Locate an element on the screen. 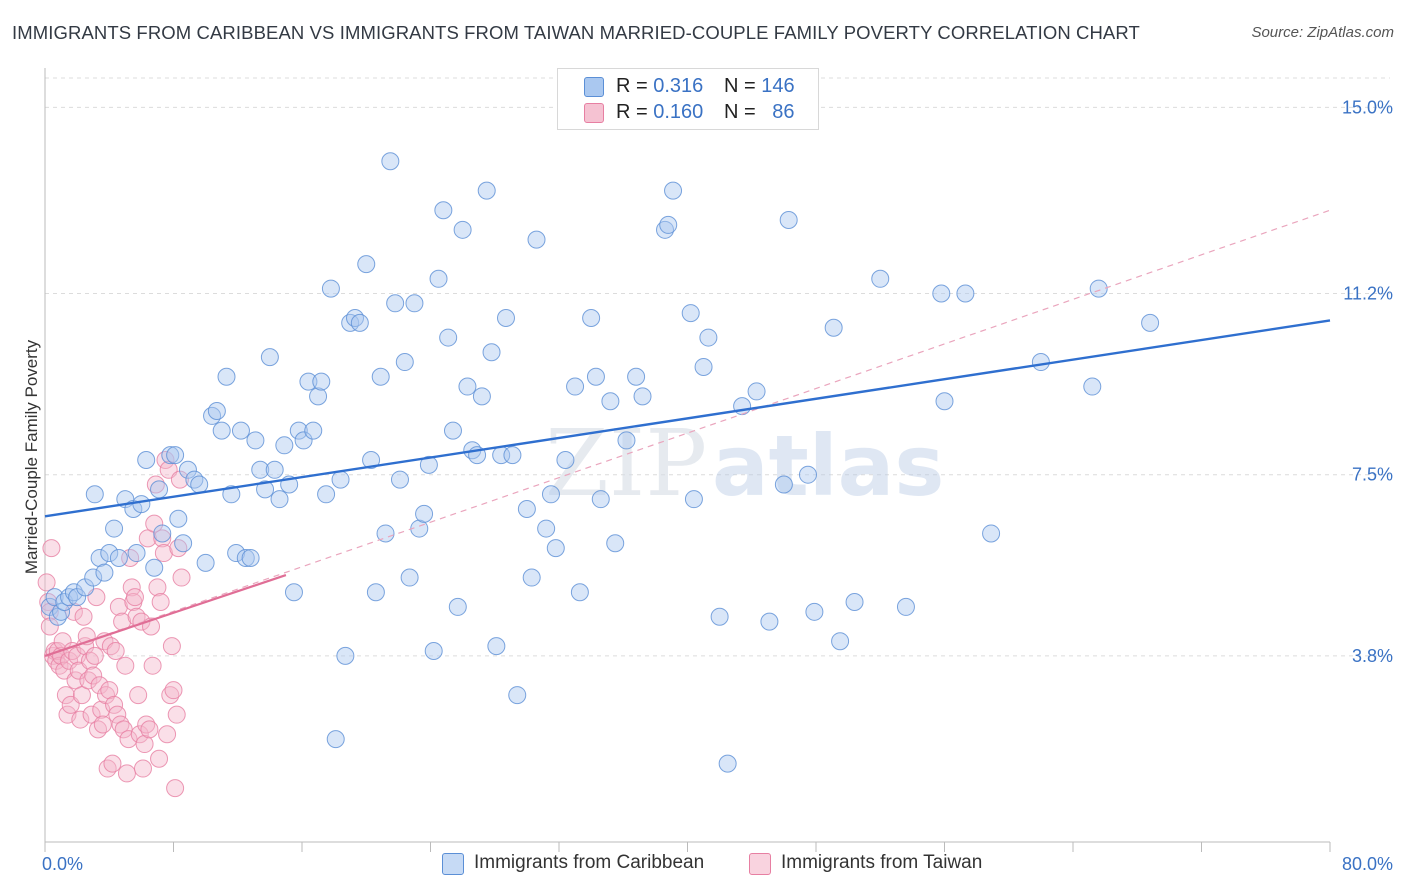 Image resolution: width=1406 pixels, height=892 pixels. y-tick-label: 11.2% is located at coordinates (1368, 293).